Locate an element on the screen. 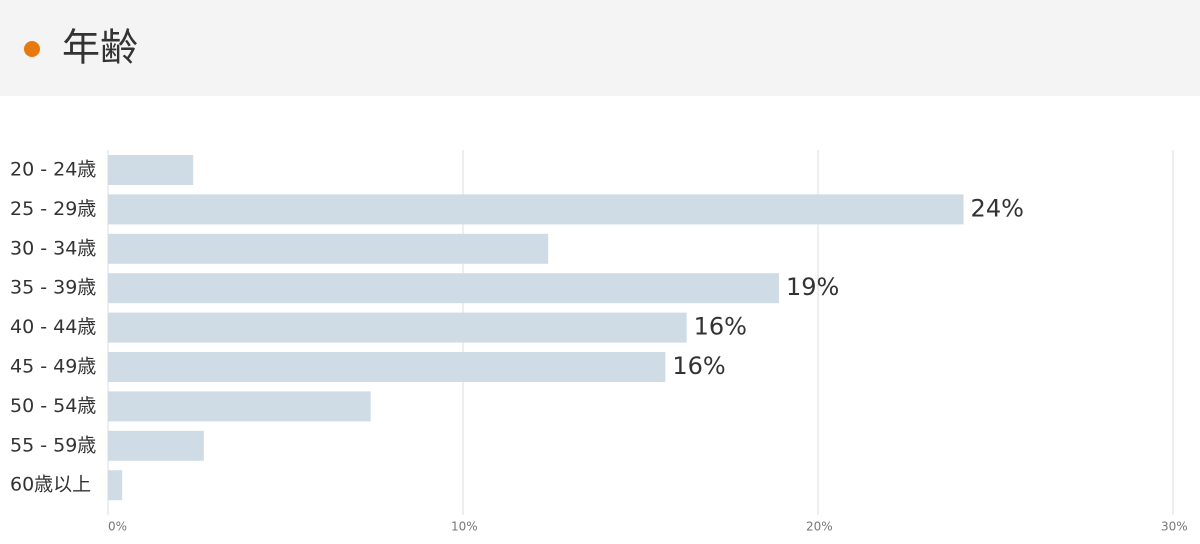 This screenshot has width=1200, height=544. x-tick-label: 20% is located at coordinates (819, 527).